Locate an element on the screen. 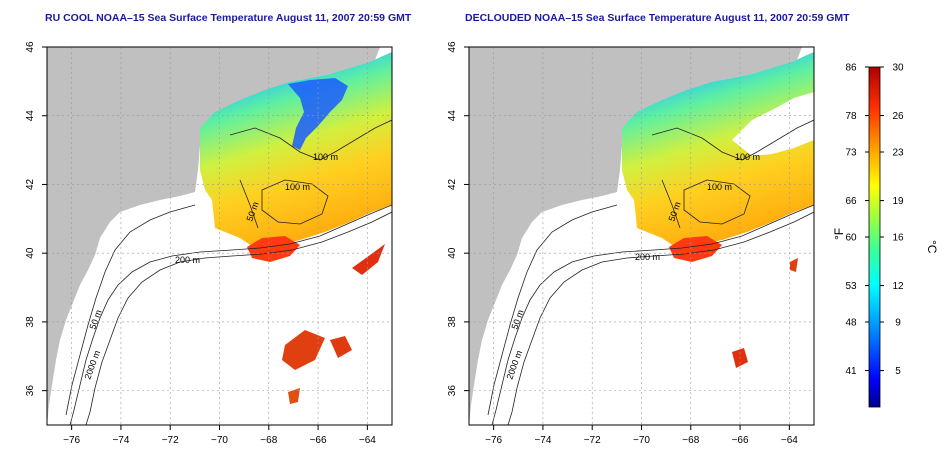 The width and height of the screenshot is (950, 475). left-map-lon-tick-label: −72 is located at coordinates (170, 440).